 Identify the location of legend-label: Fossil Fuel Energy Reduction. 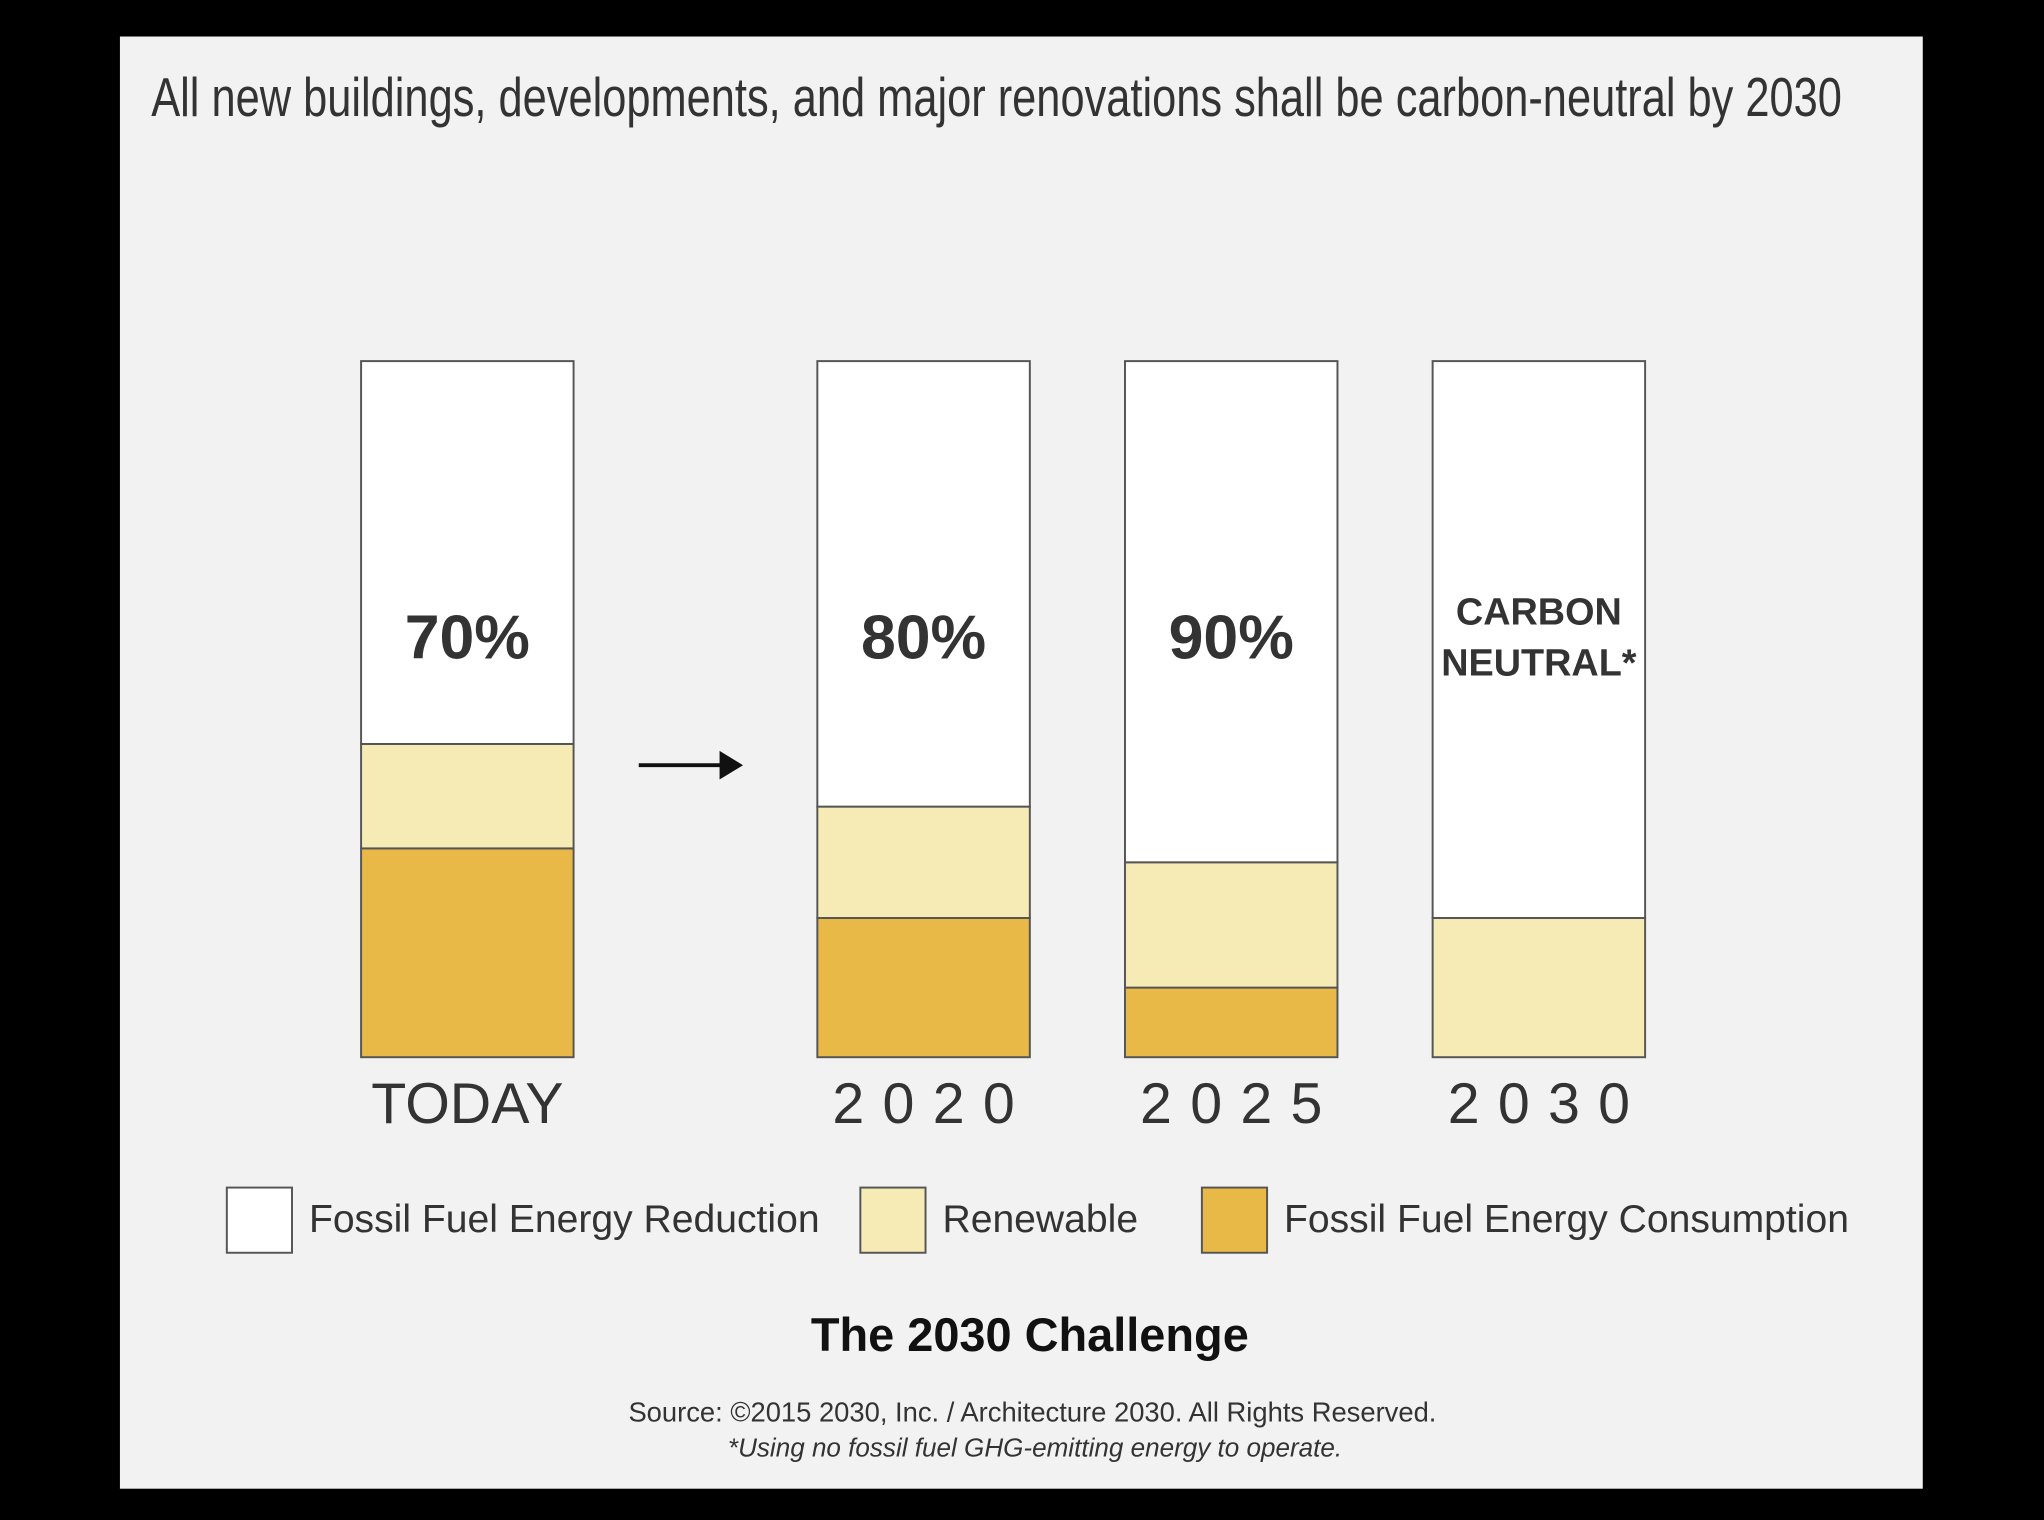
(564, 1219).